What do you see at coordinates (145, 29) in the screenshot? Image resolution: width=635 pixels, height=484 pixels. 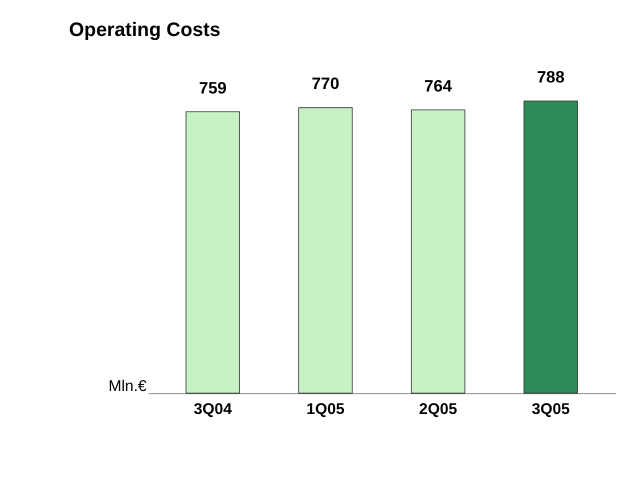 I see `chart-title: Operating Costs` at bounding box center [145, 29].